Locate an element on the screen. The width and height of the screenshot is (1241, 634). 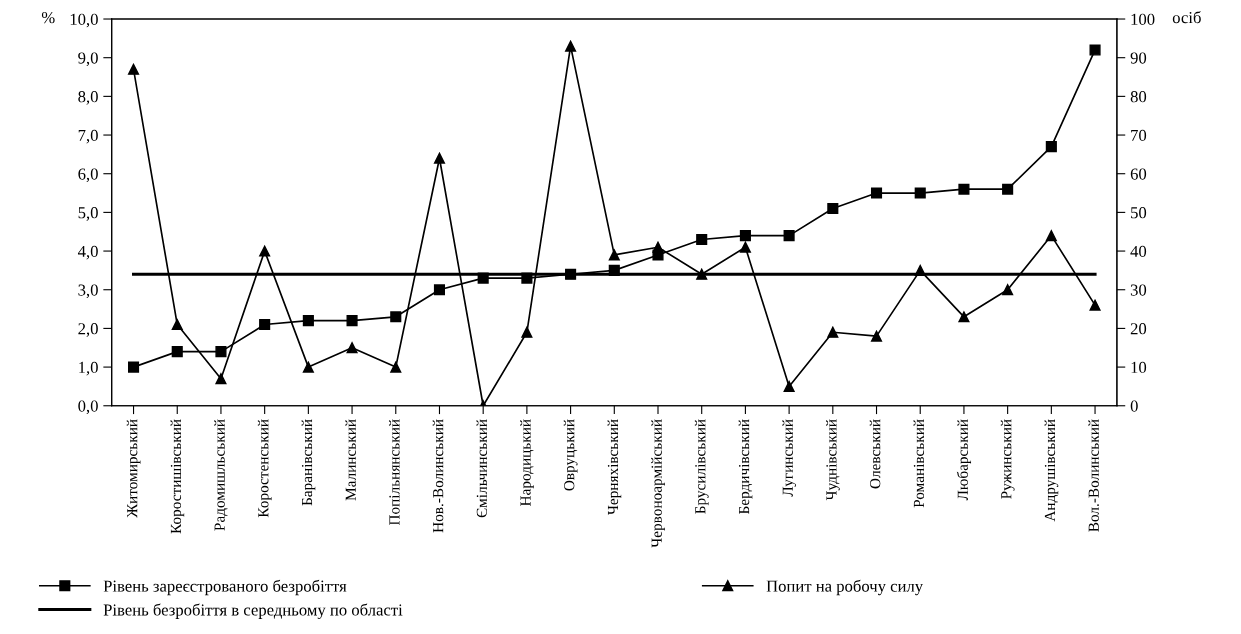
y-tick-label: 4,0 is located at coordinates (87, 252).